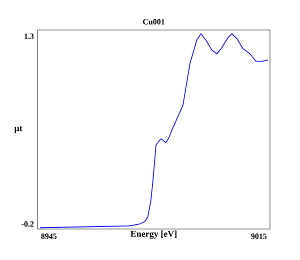  I want to click on y-tick-label: 1.3, so click(29, 36).